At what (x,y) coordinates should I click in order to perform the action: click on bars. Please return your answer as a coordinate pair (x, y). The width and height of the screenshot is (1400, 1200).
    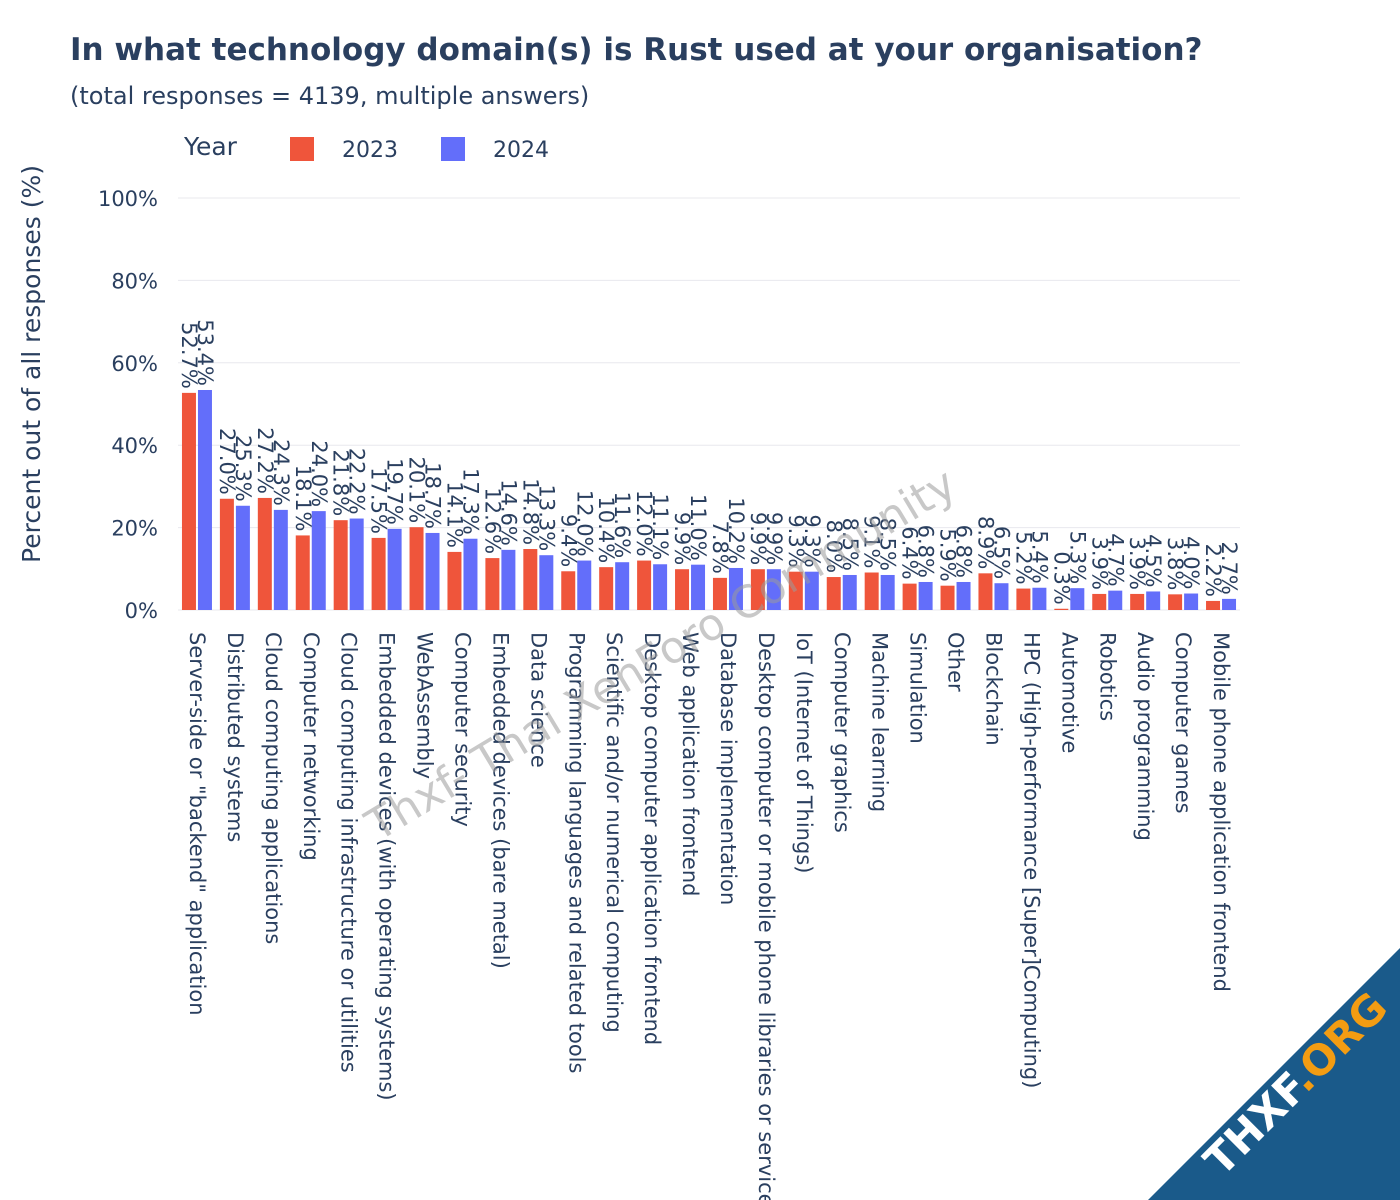
    Looking at the image, I should click on (709, 499).